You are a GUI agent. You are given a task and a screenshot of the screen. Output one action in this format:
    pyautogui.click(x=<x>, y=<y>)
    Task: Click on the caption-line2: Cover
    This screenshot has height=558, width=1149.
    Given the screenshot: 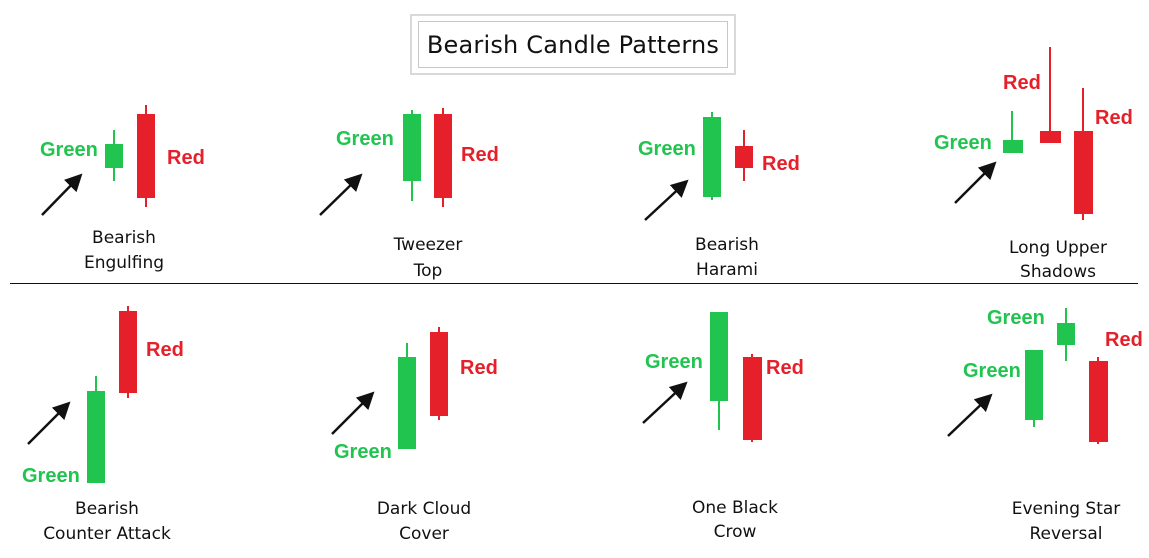 What is the action you would take?
    pyautogui.click(x=424, y=534)
    